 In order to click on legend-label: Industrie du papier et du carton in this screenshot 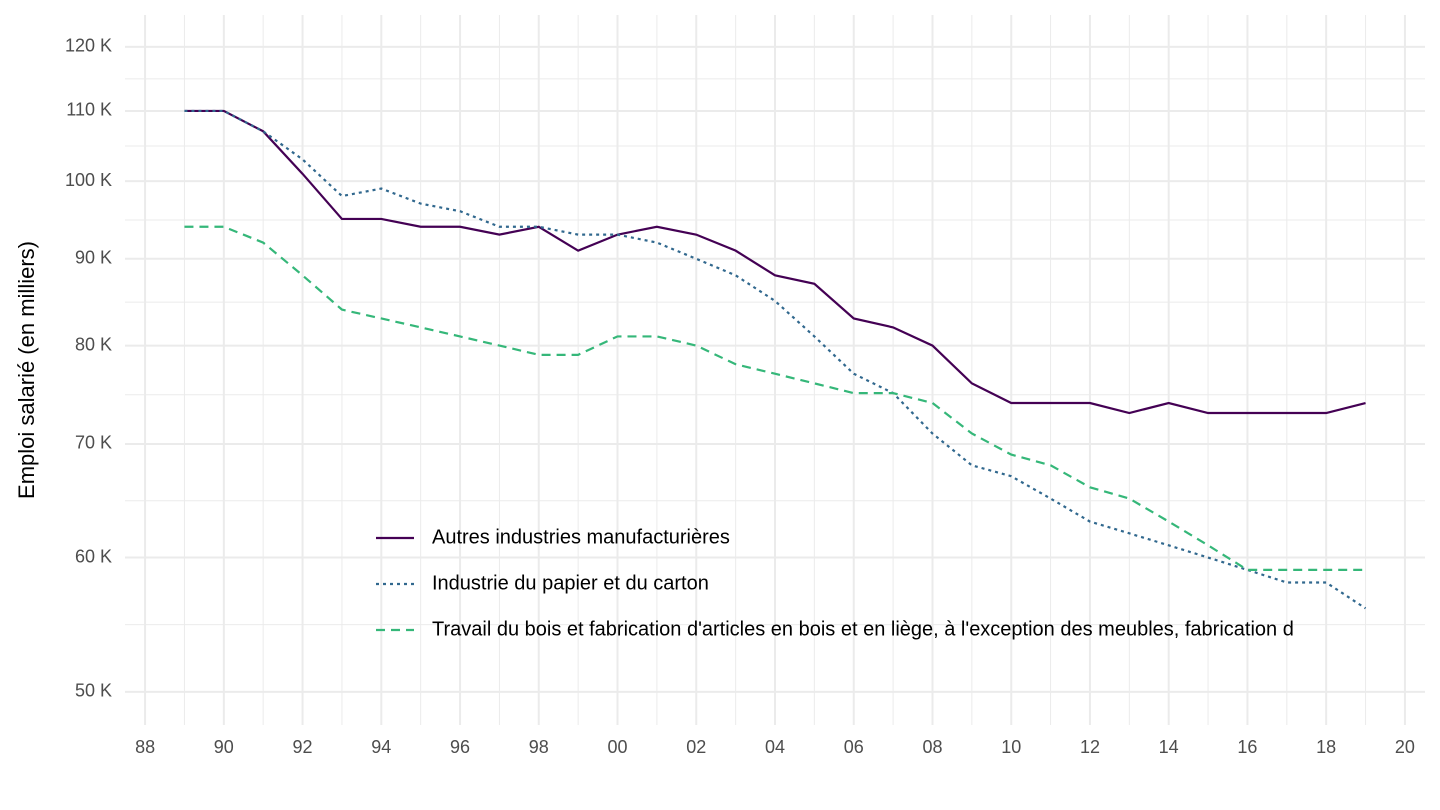, I will do `click(570, 583)`.